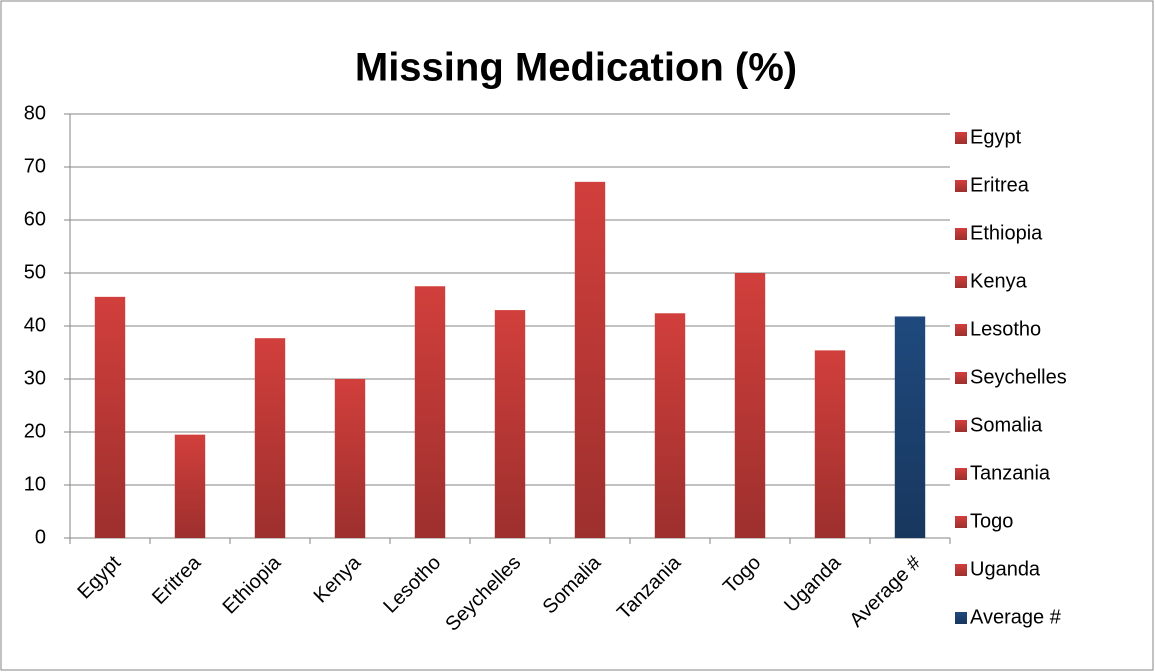  What do you see at coordinates (35, 431) in the screenshot?
I see `y-tick-label: 20` at bounding box center [35, 431].